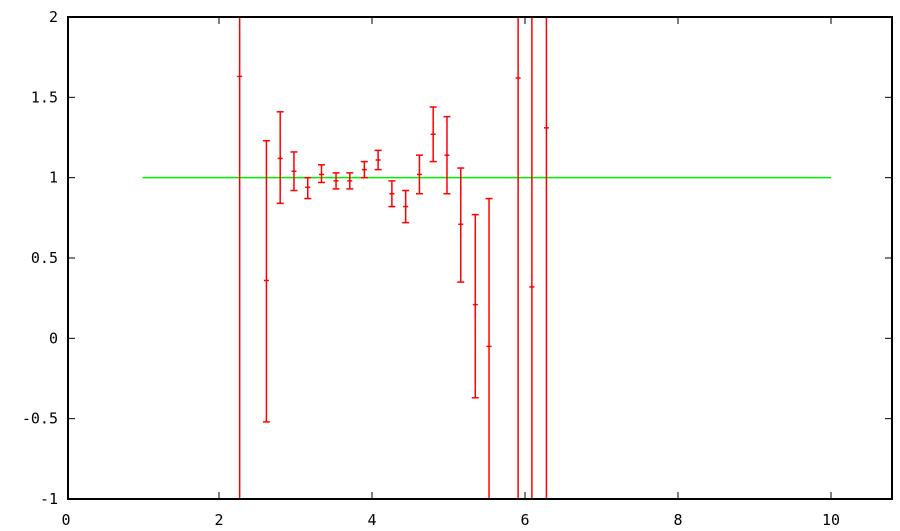 The height and width of the screenshot is (531, 900). I want to click on y-tick-label: 1.5, so click(44, 97).